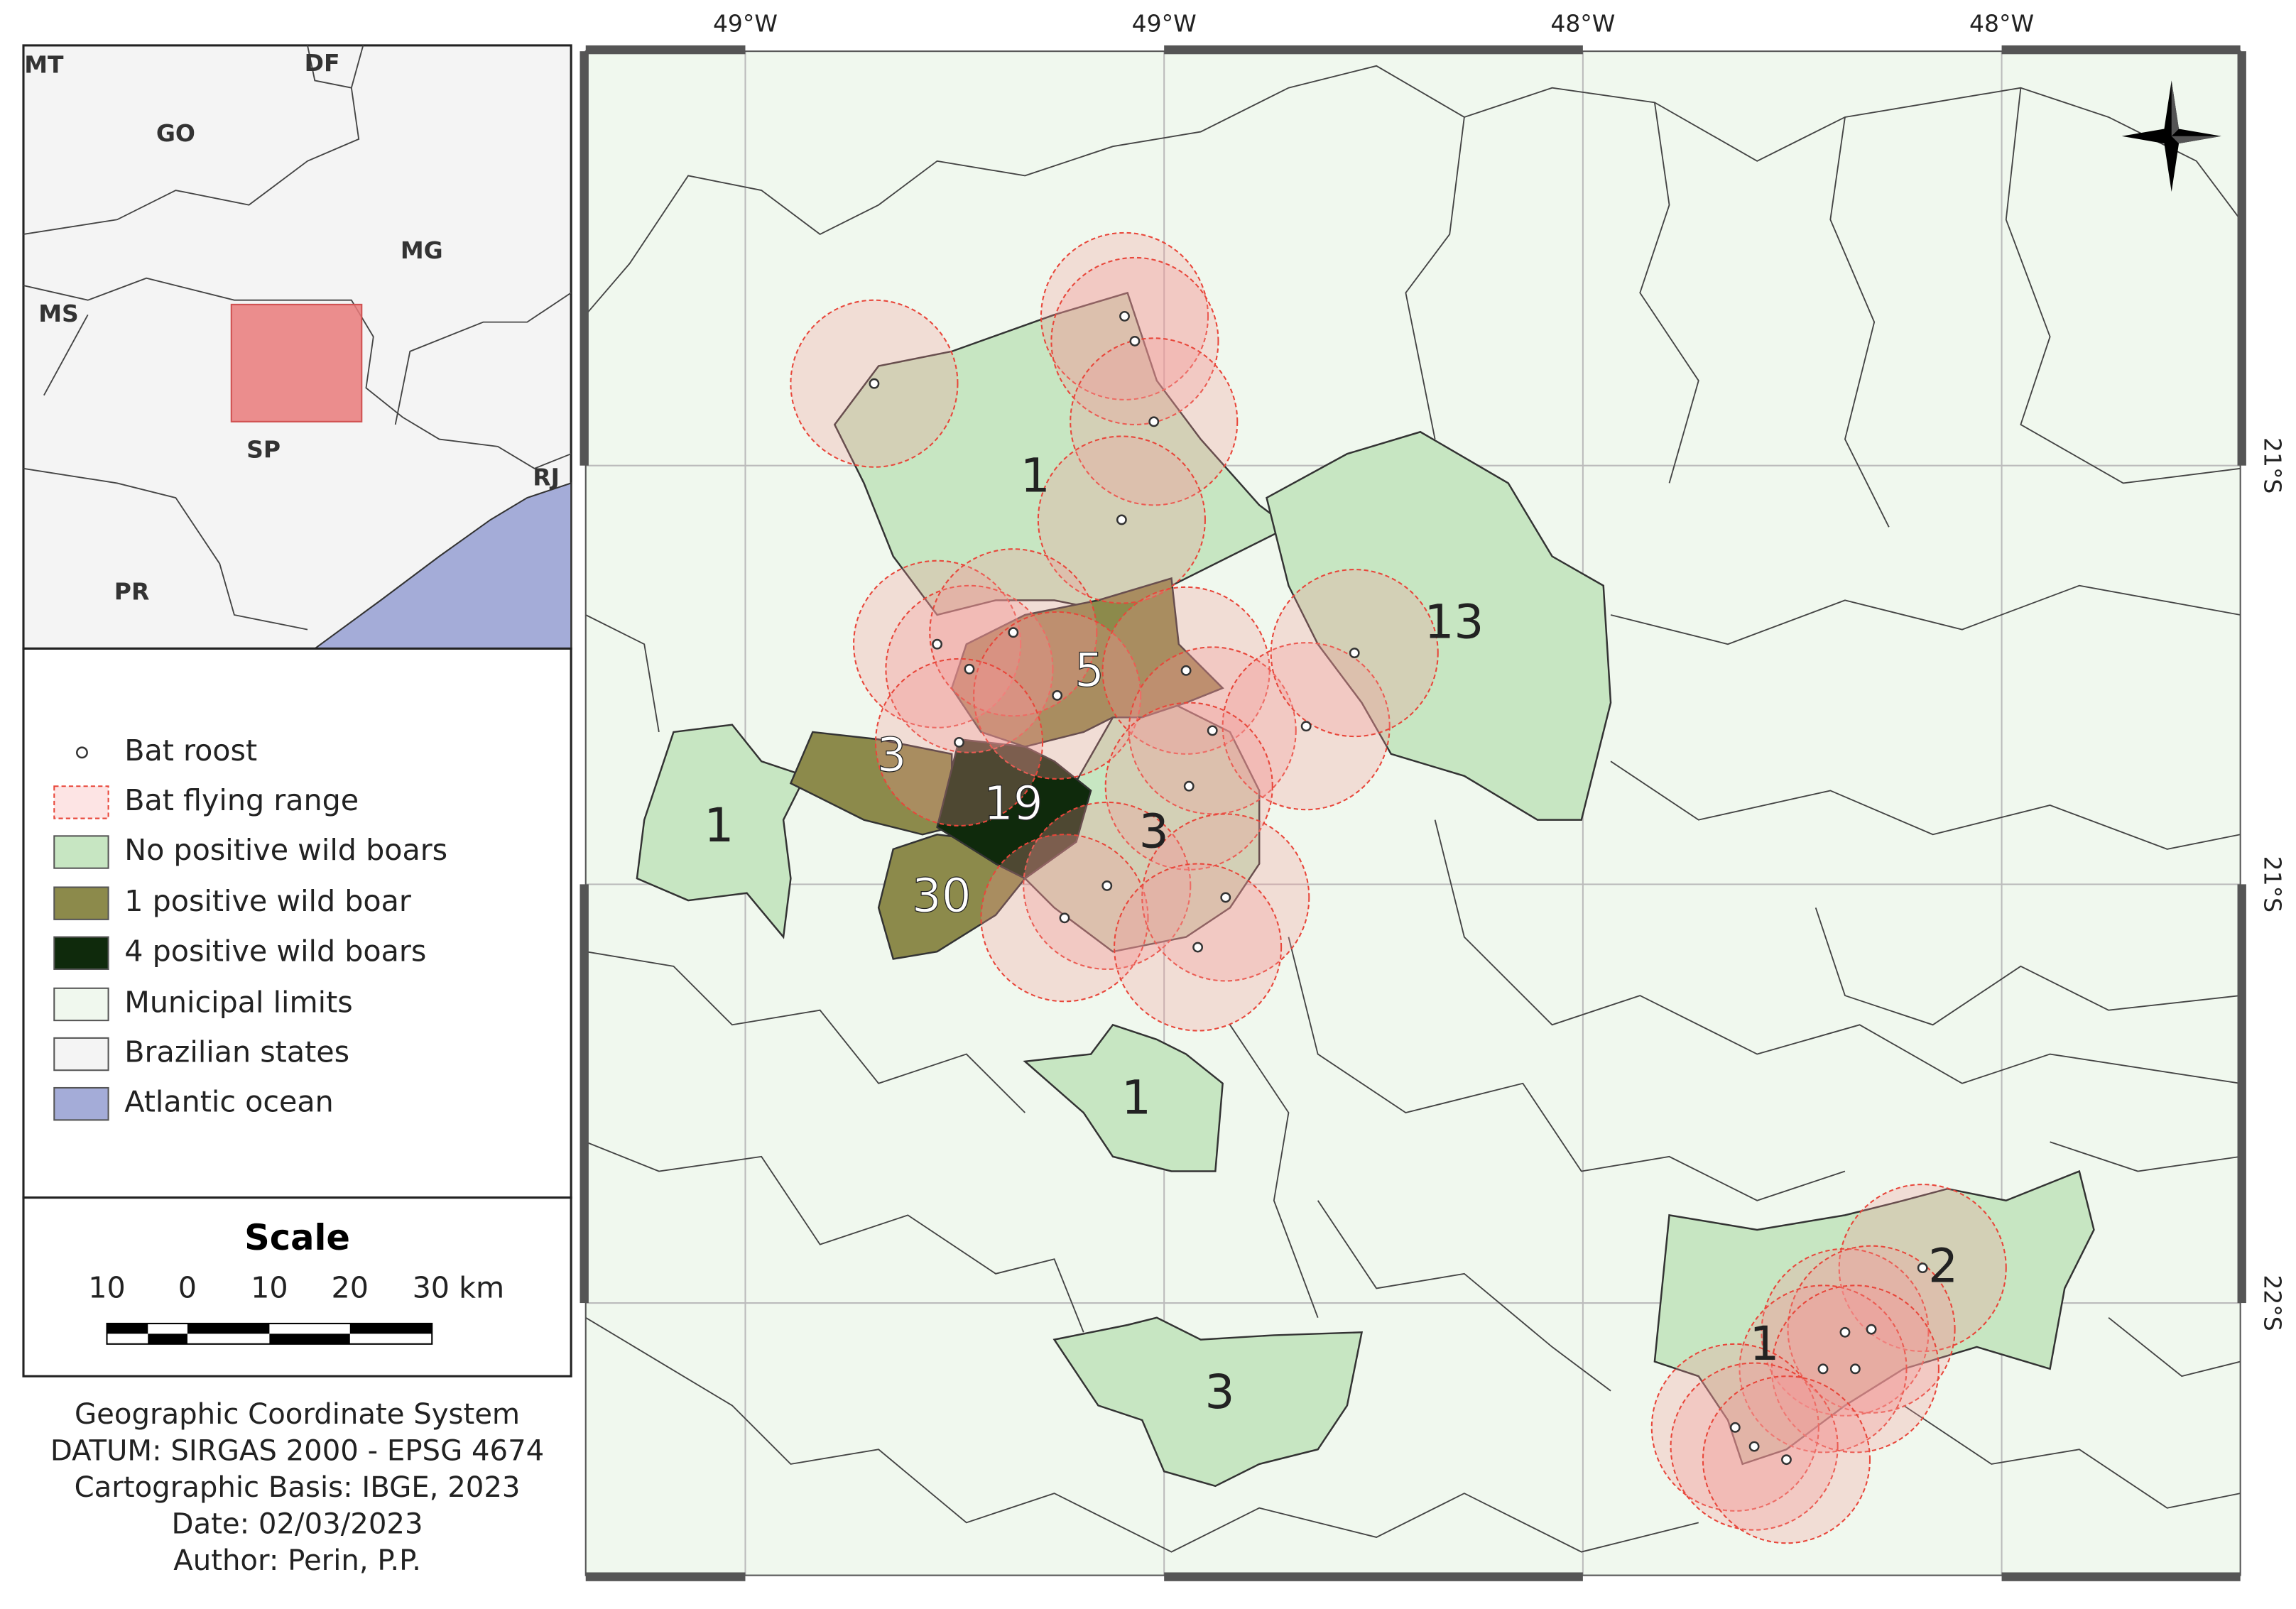  I want to click on scale-label: 10, so click(269, 1288).